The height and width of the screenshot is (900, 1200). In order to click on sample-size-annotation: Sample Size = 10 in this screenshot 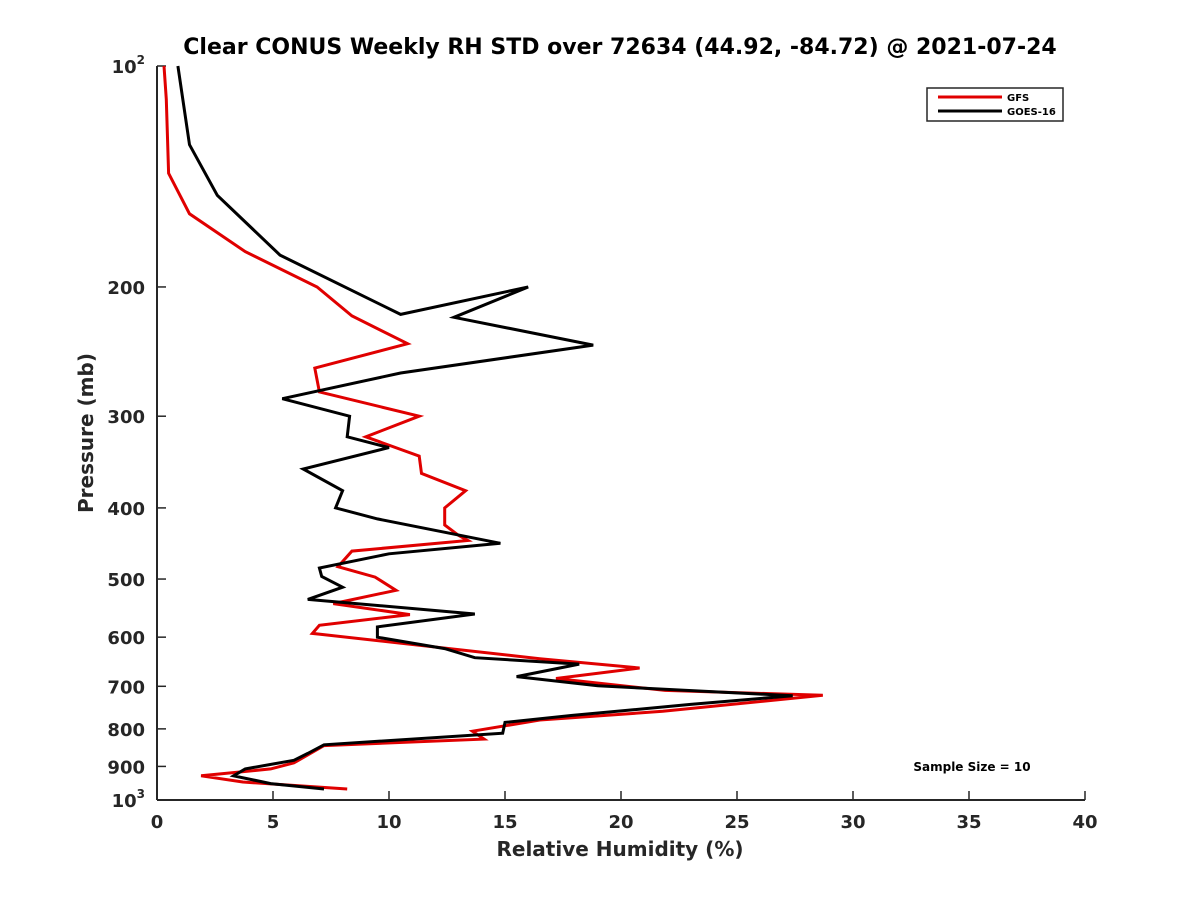, I will do `click(971, 767)`.